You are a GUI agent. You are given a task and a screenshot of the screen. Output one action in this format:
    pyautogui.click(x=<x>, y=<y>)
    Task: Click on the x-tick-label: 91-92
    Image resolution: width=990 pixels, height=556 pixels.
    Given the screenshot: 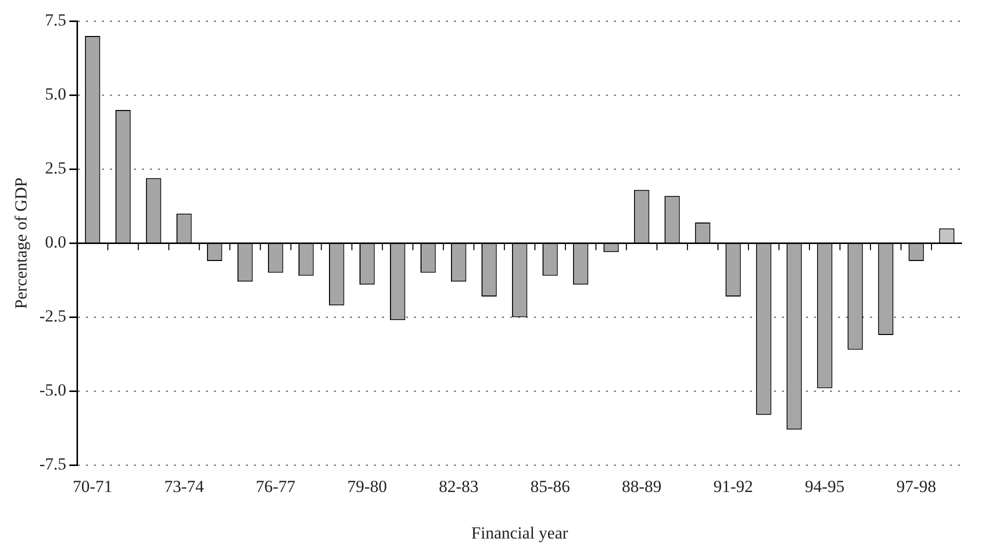 What is the action you would take?
    pyautogui.click(x=733, y=486)
    